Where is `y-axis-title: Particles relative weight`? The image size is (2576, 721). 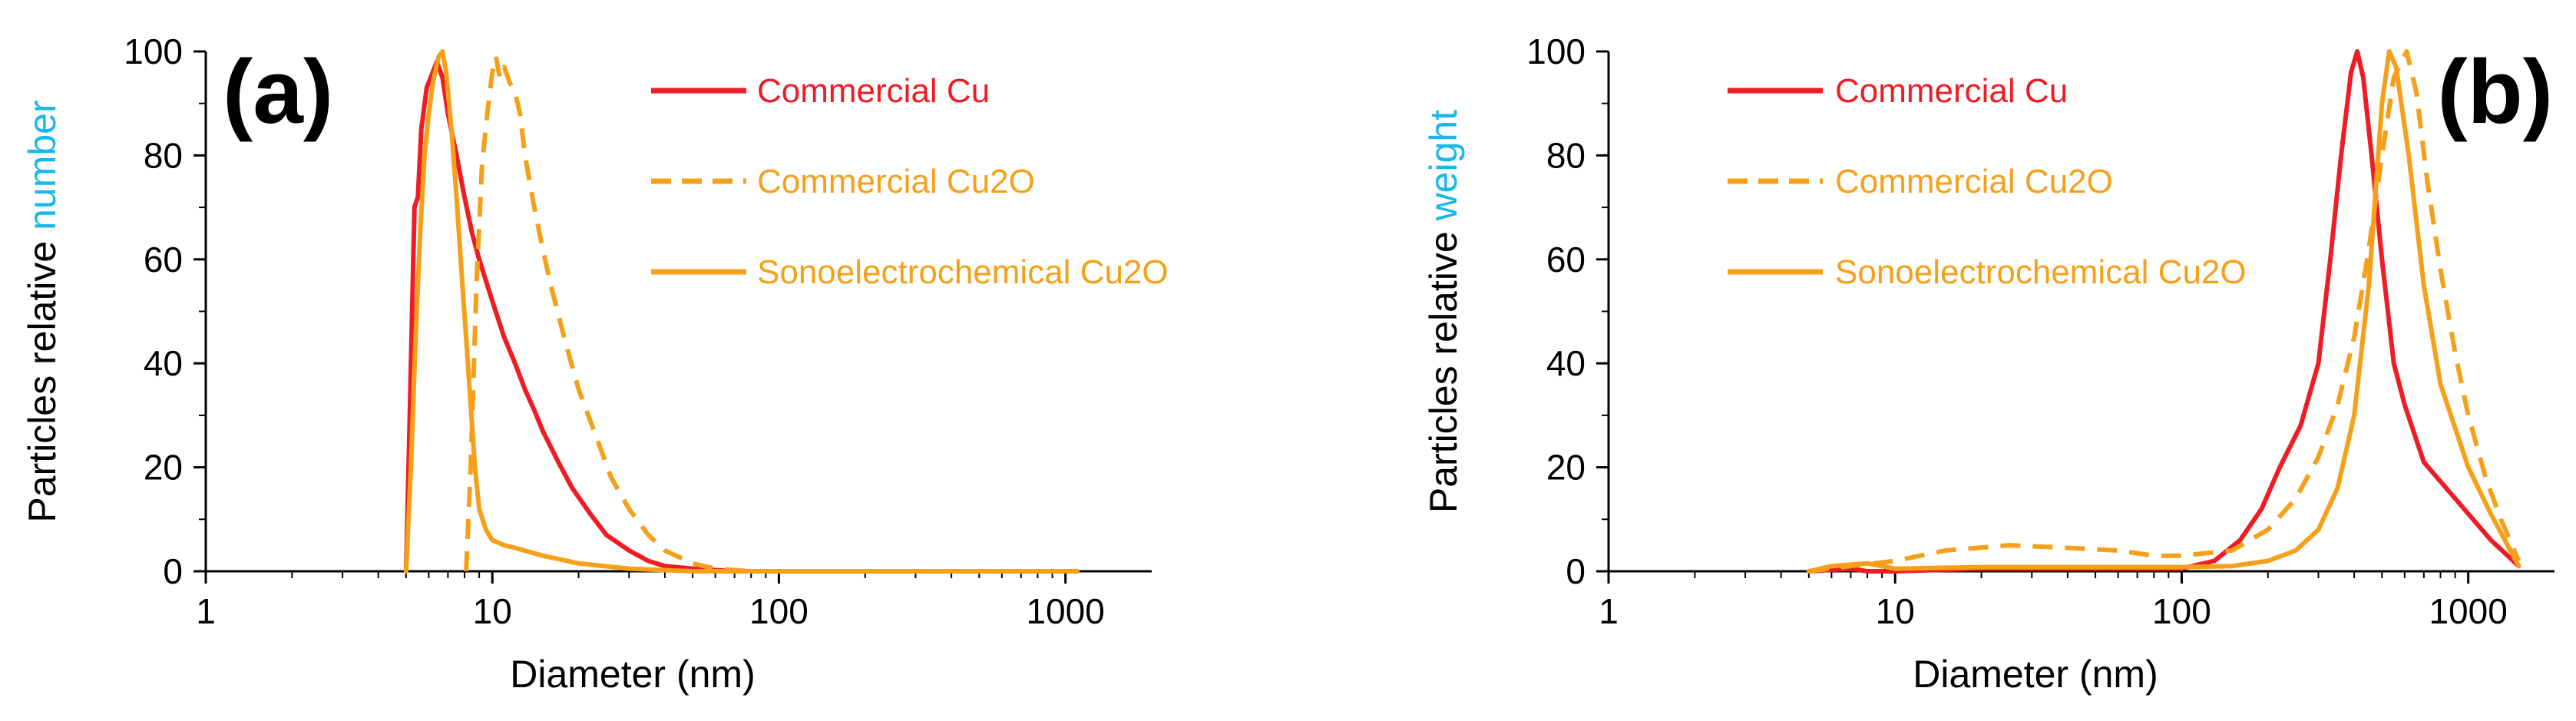
y-axis-title: Particles relative weight is located at coordinates (1443, 312).